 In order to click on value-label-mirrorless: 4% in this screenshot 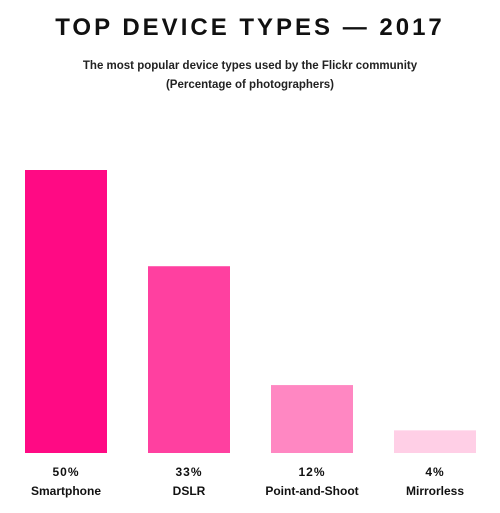, I will do `click(434, 472)`.